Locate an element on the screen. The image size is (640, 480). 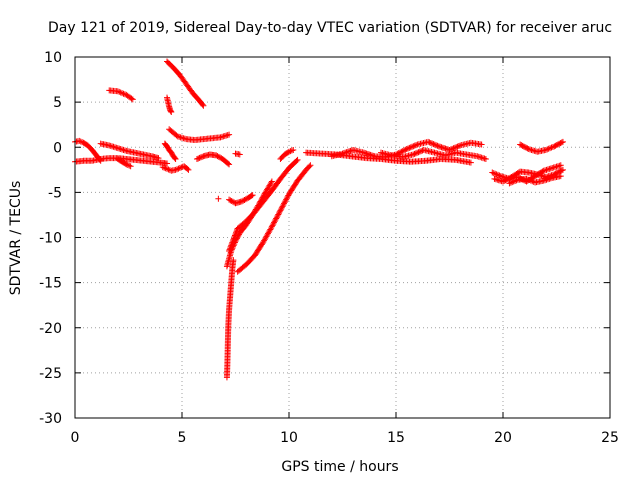
x-tick-label: 25 is located at coordinates (610, 438).